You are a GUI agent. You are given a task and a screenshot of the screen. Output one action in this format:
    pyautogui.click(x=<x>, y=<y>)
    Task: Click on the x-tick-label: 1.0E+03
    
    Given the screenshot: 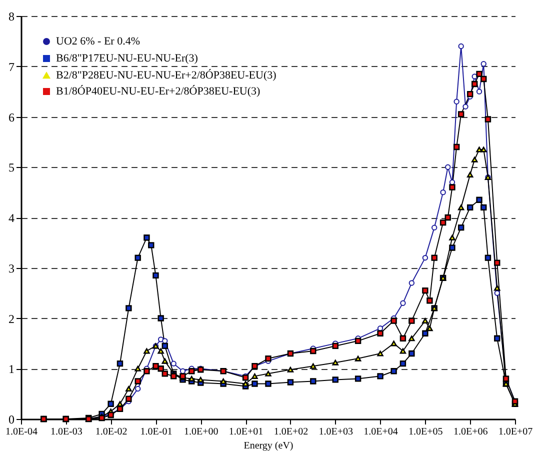 What is the action you would take?
    pyautogui.click(x=335, y=432)
    